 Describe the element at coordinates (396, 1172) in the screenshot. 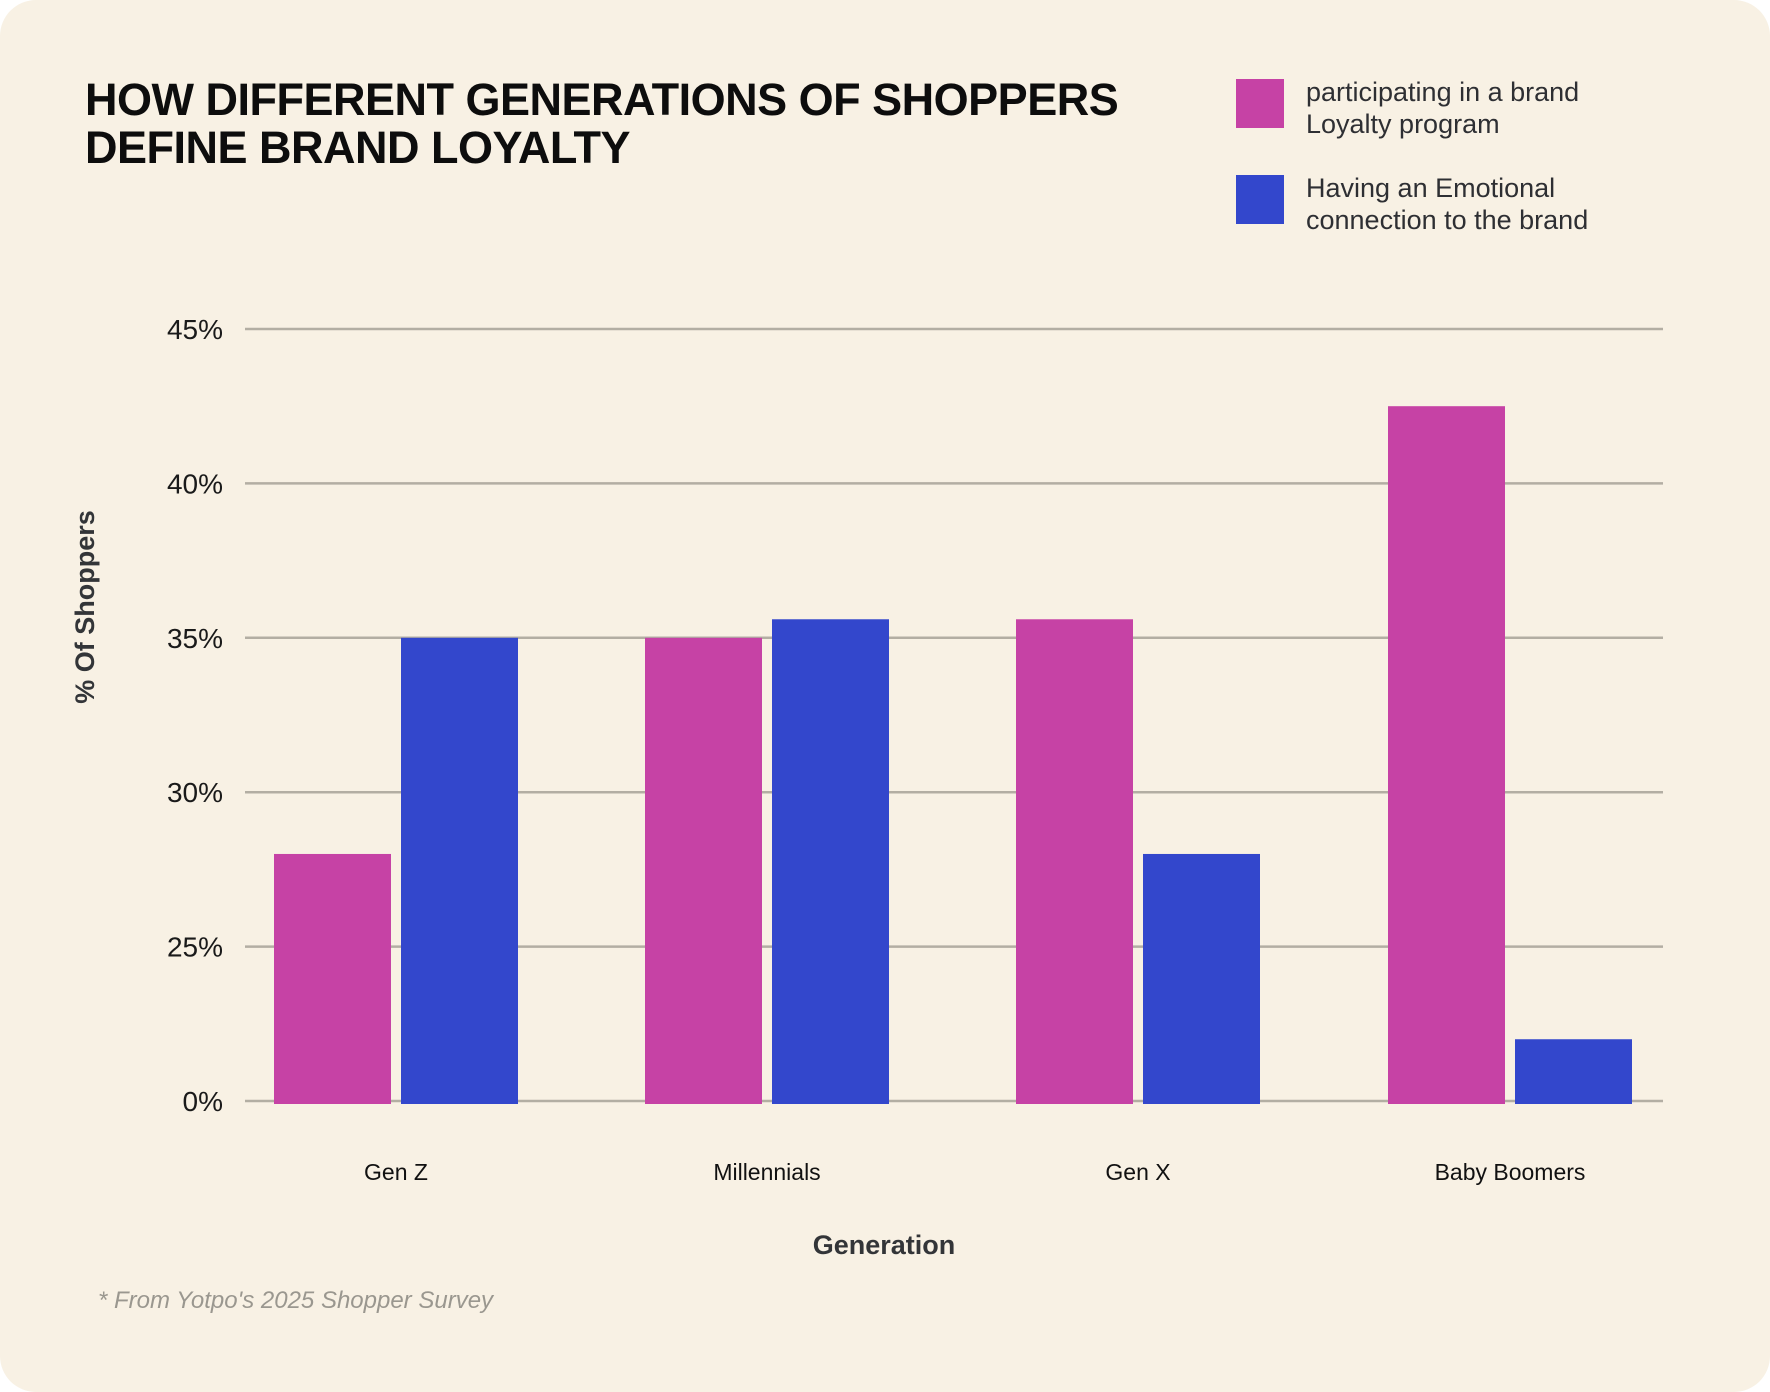

I see `x-tick-label: Gen Z` at that location.